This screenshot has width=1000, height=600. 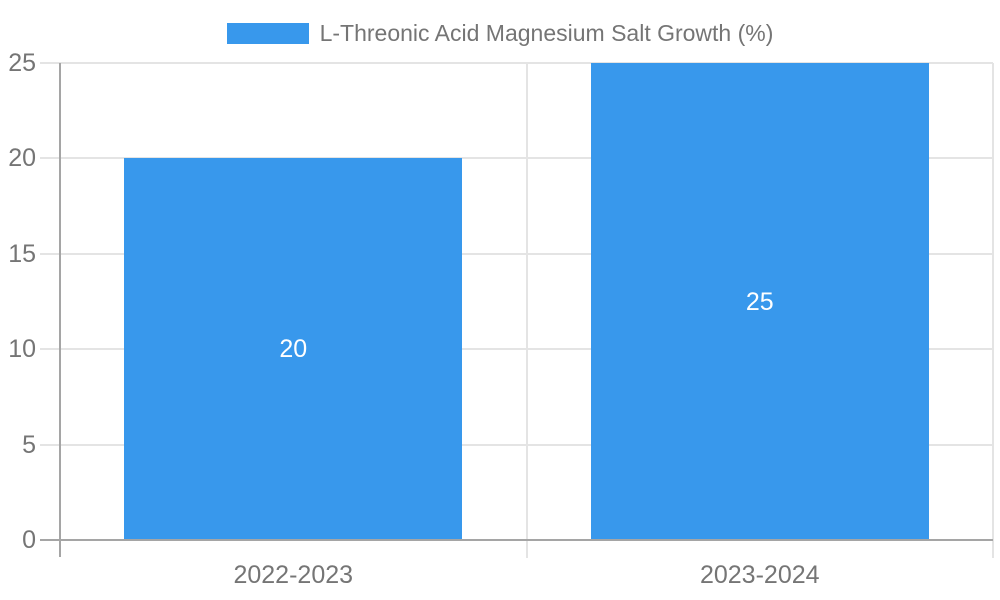 What do you see at coordinates (267, 33) in the screenshot?
I see `legend-swatch` at bounding box center [267, 33].